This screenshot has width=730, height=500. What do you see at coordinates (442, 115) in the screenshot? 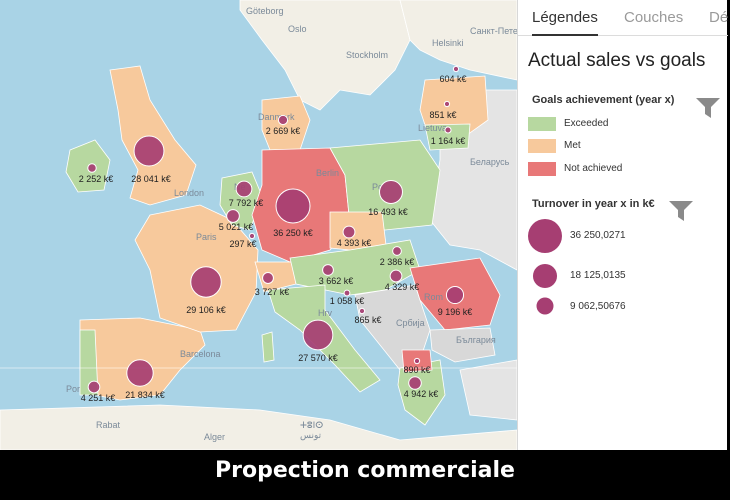
I see `bubble-value-label: 851 k€` at bounding box center [442, 115].